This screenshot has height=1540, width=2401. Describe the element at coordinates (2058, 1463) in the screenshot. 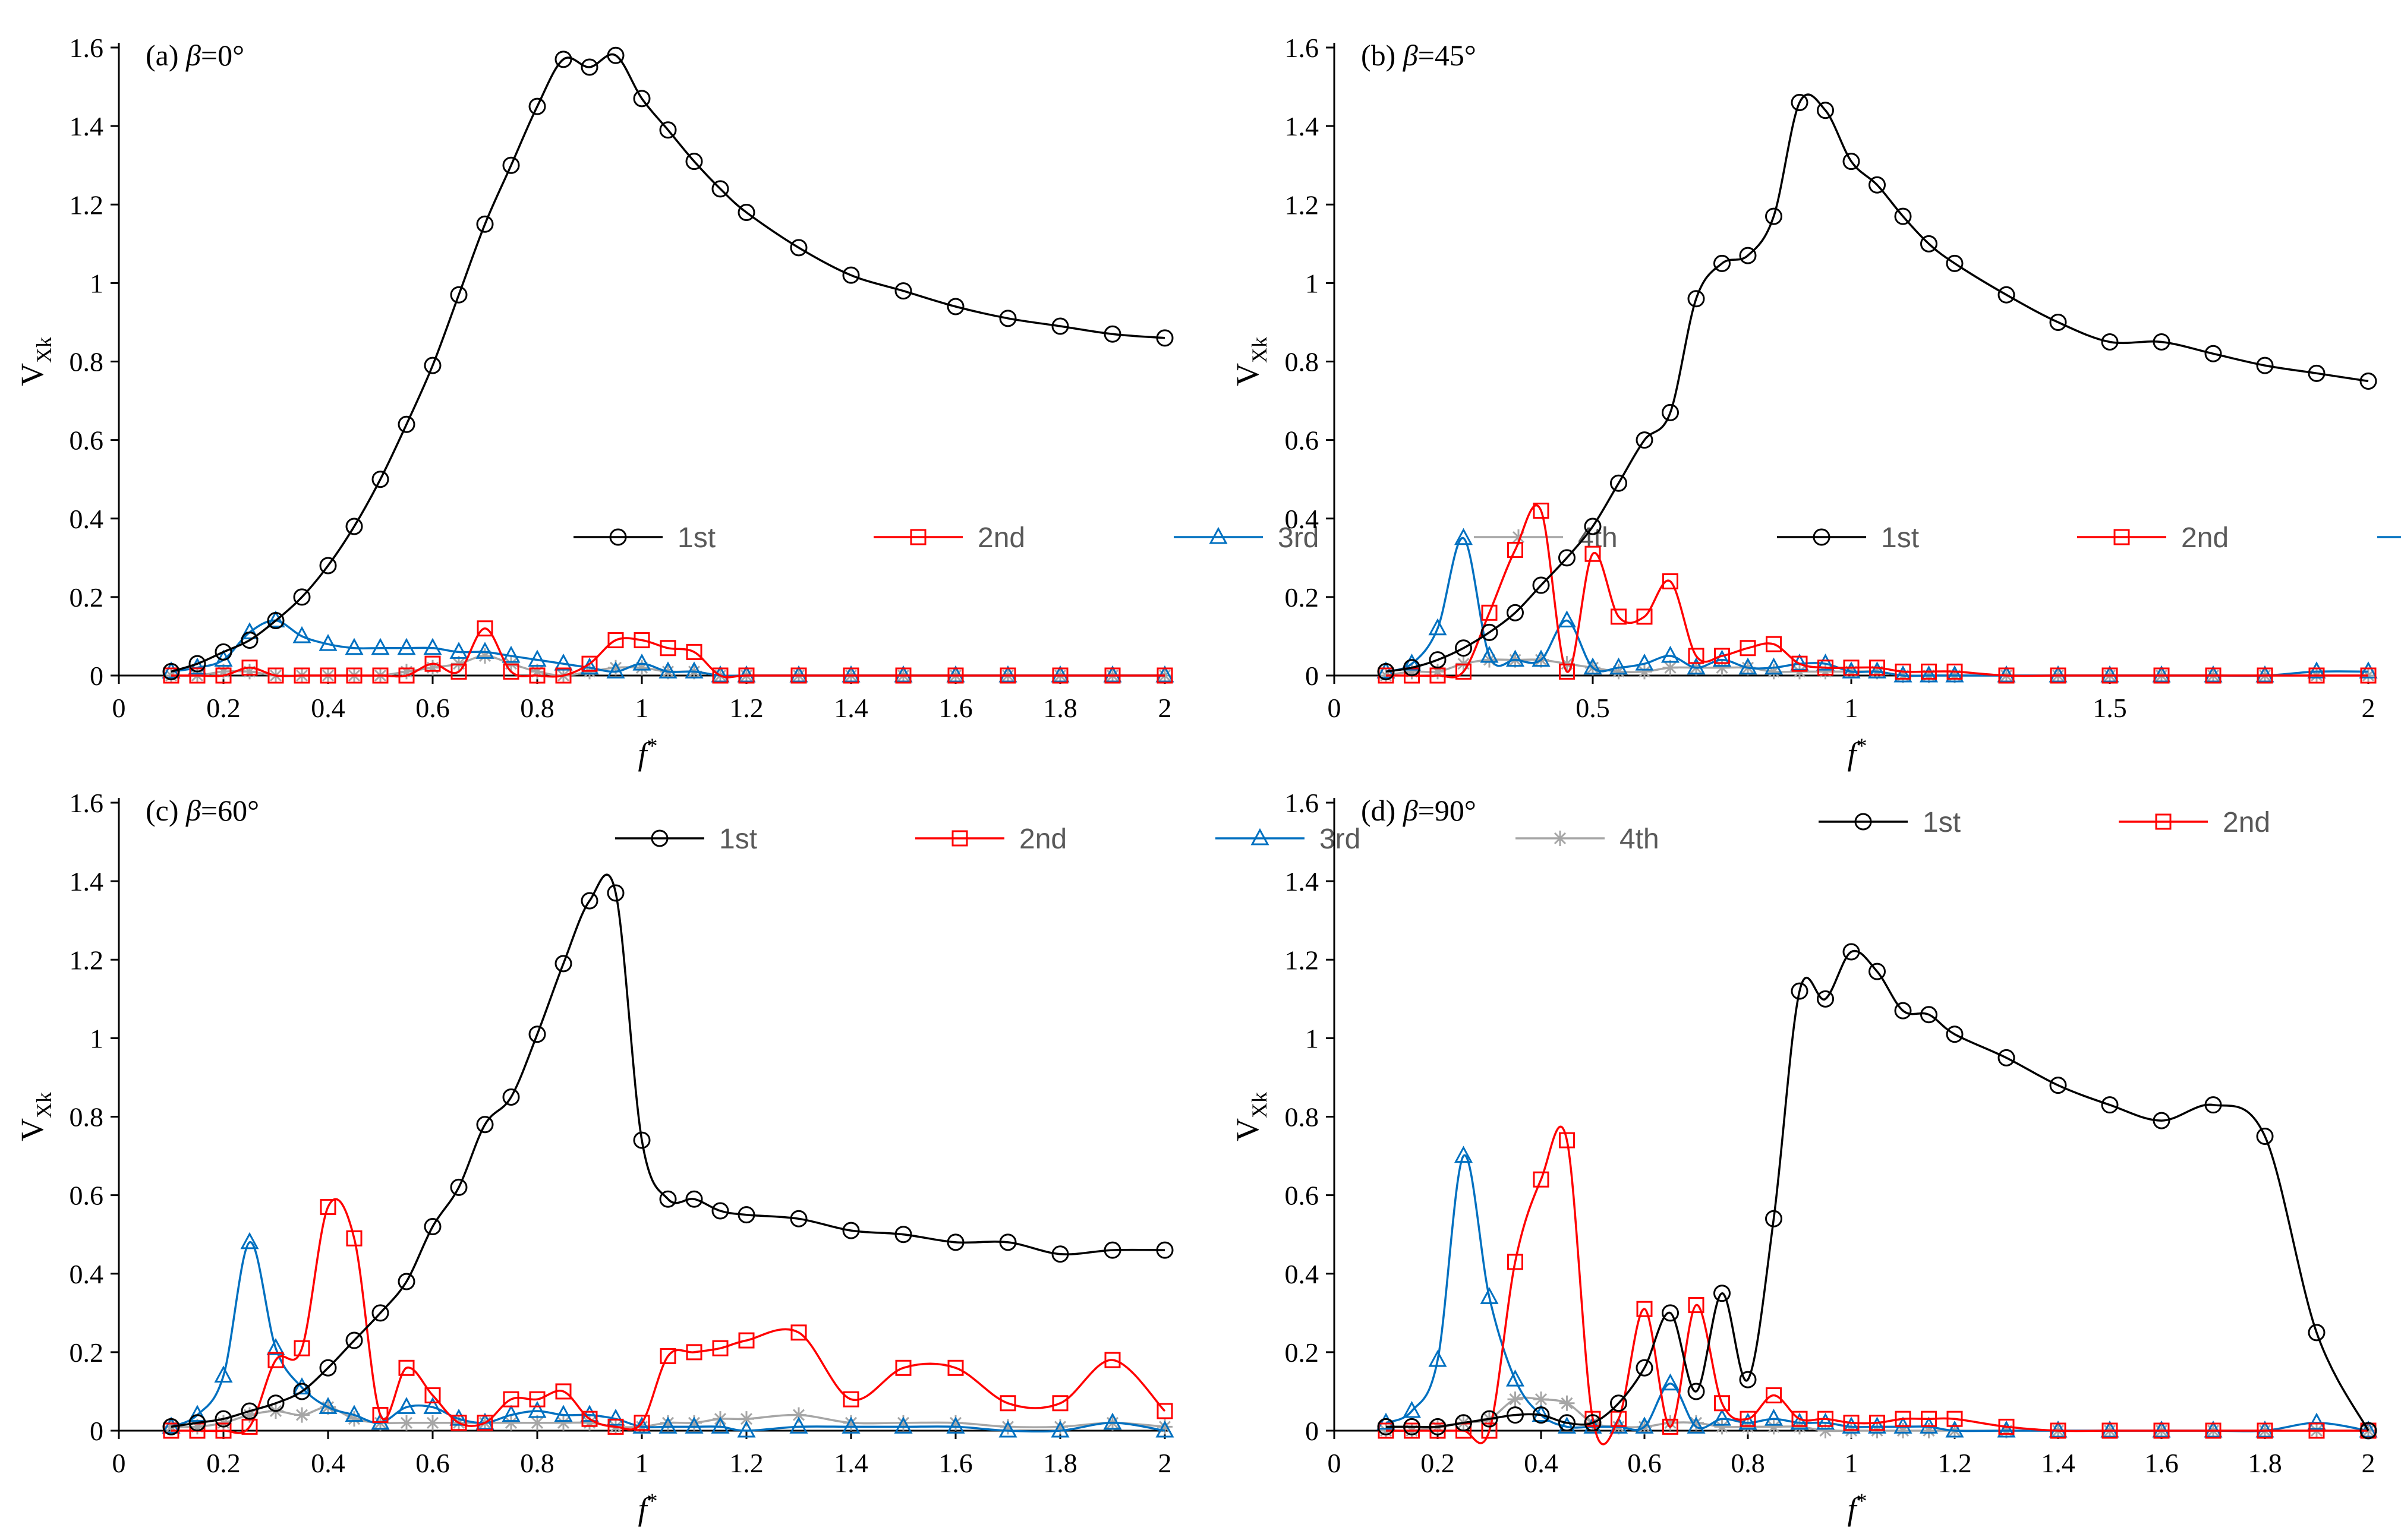

I see `x-tick-label: 1.4` at that location.